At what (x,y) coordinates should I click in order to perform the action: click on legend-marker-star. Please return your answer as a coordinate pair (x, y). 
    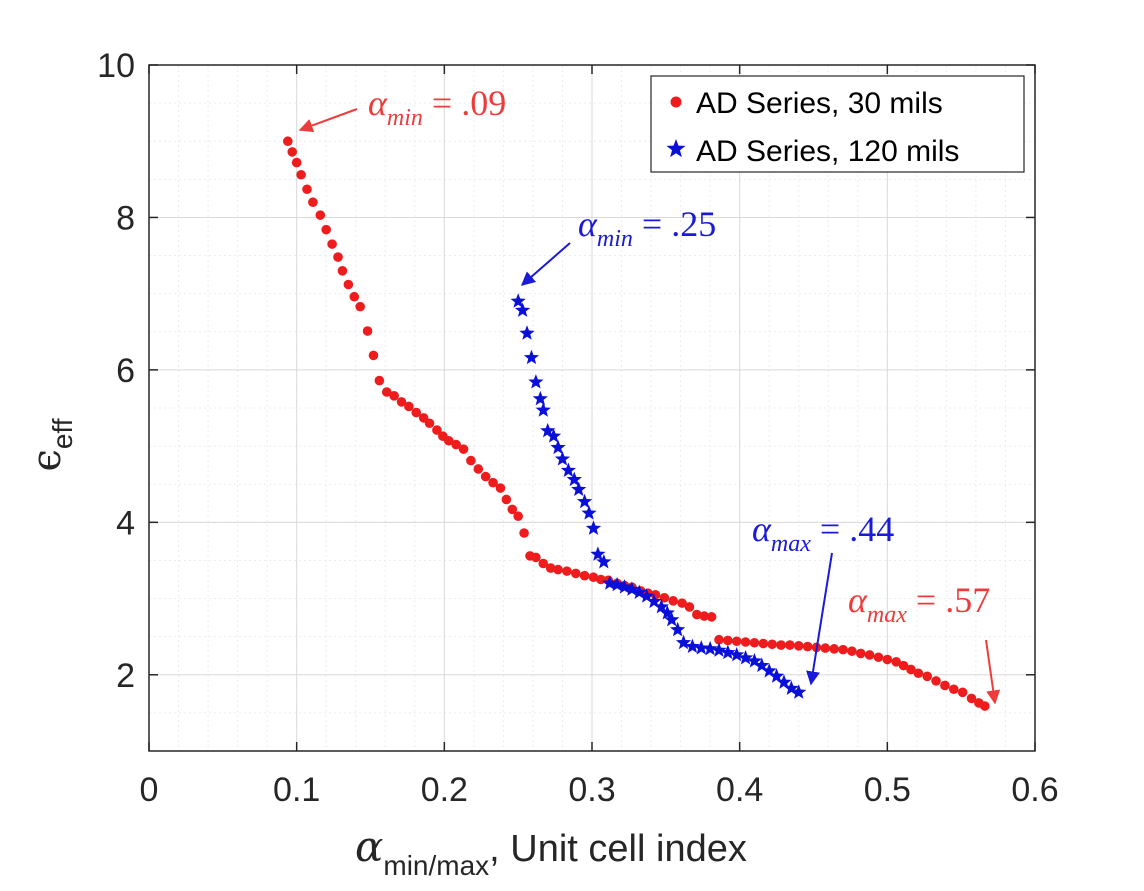
    Looking at the image, I should click on (676, 148).